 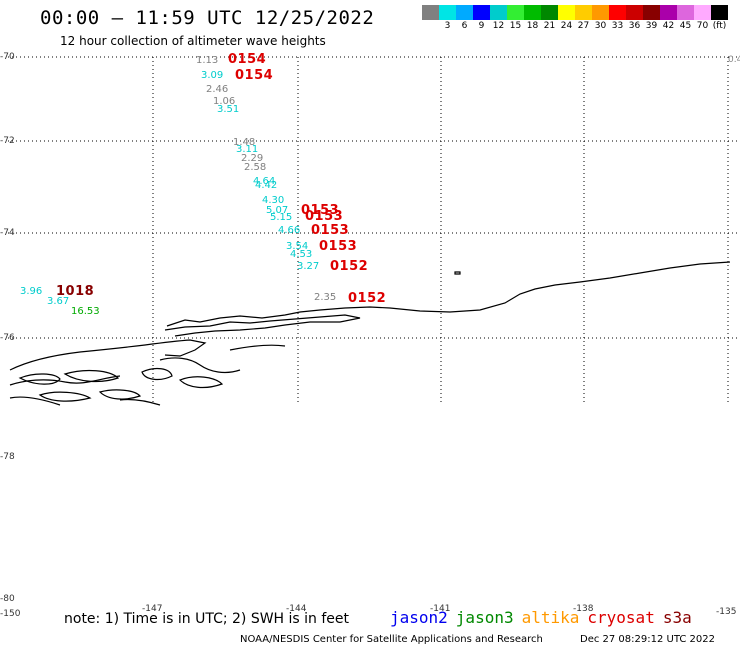 What do you see at coordinates (7, 57) in the screenshot?
I see `lat-label: -70` at bounding box center [7, 57].